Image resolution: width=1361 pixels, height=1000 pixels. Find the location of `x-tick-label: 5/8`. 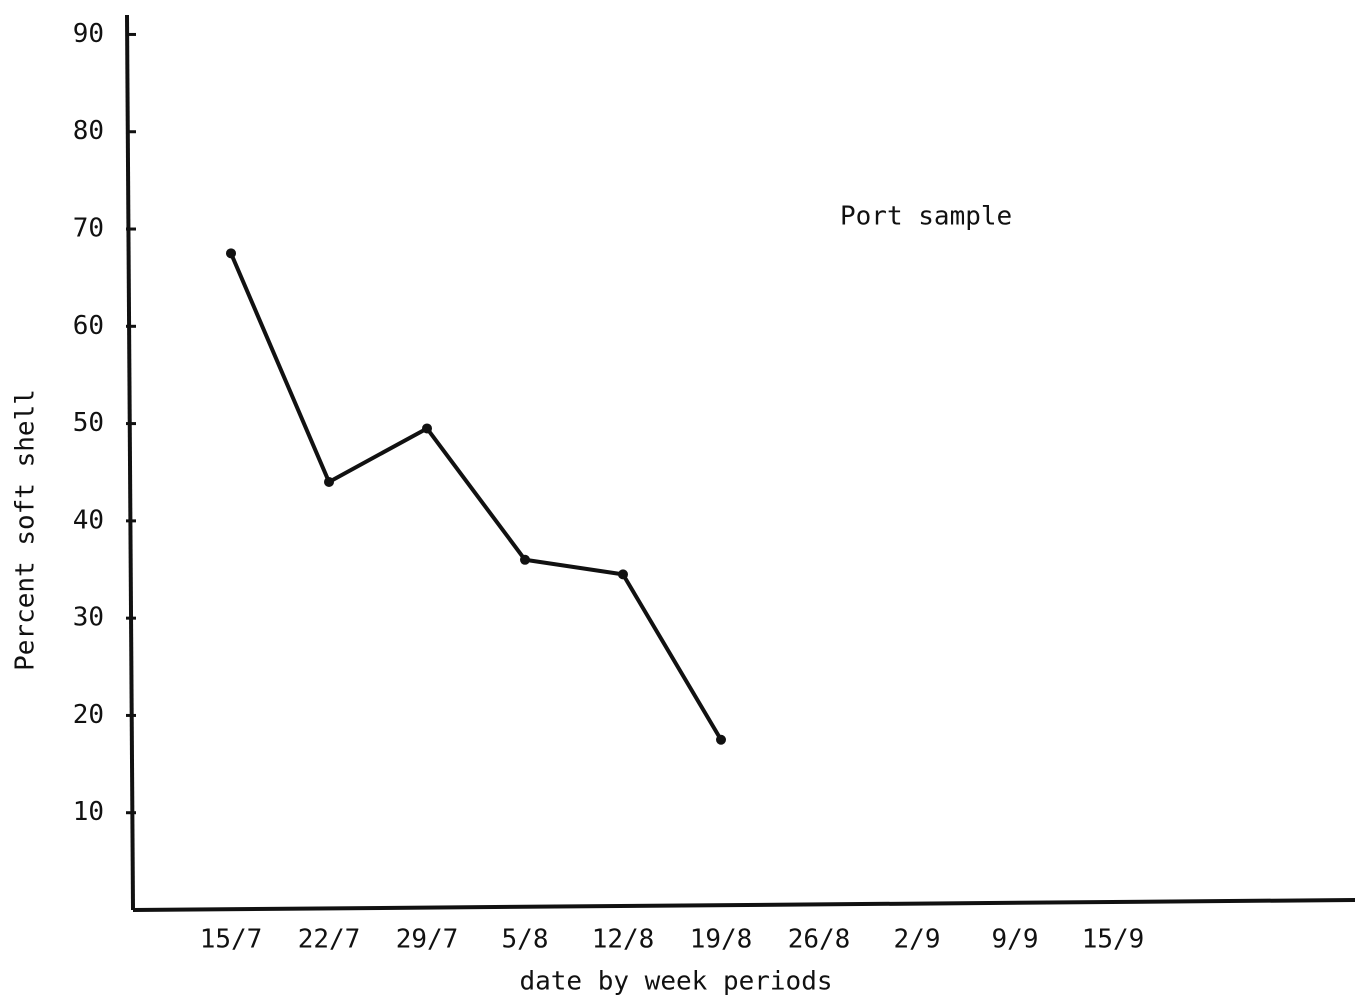

x-tick-label: 5/8 is located at coordinates (525, 940).